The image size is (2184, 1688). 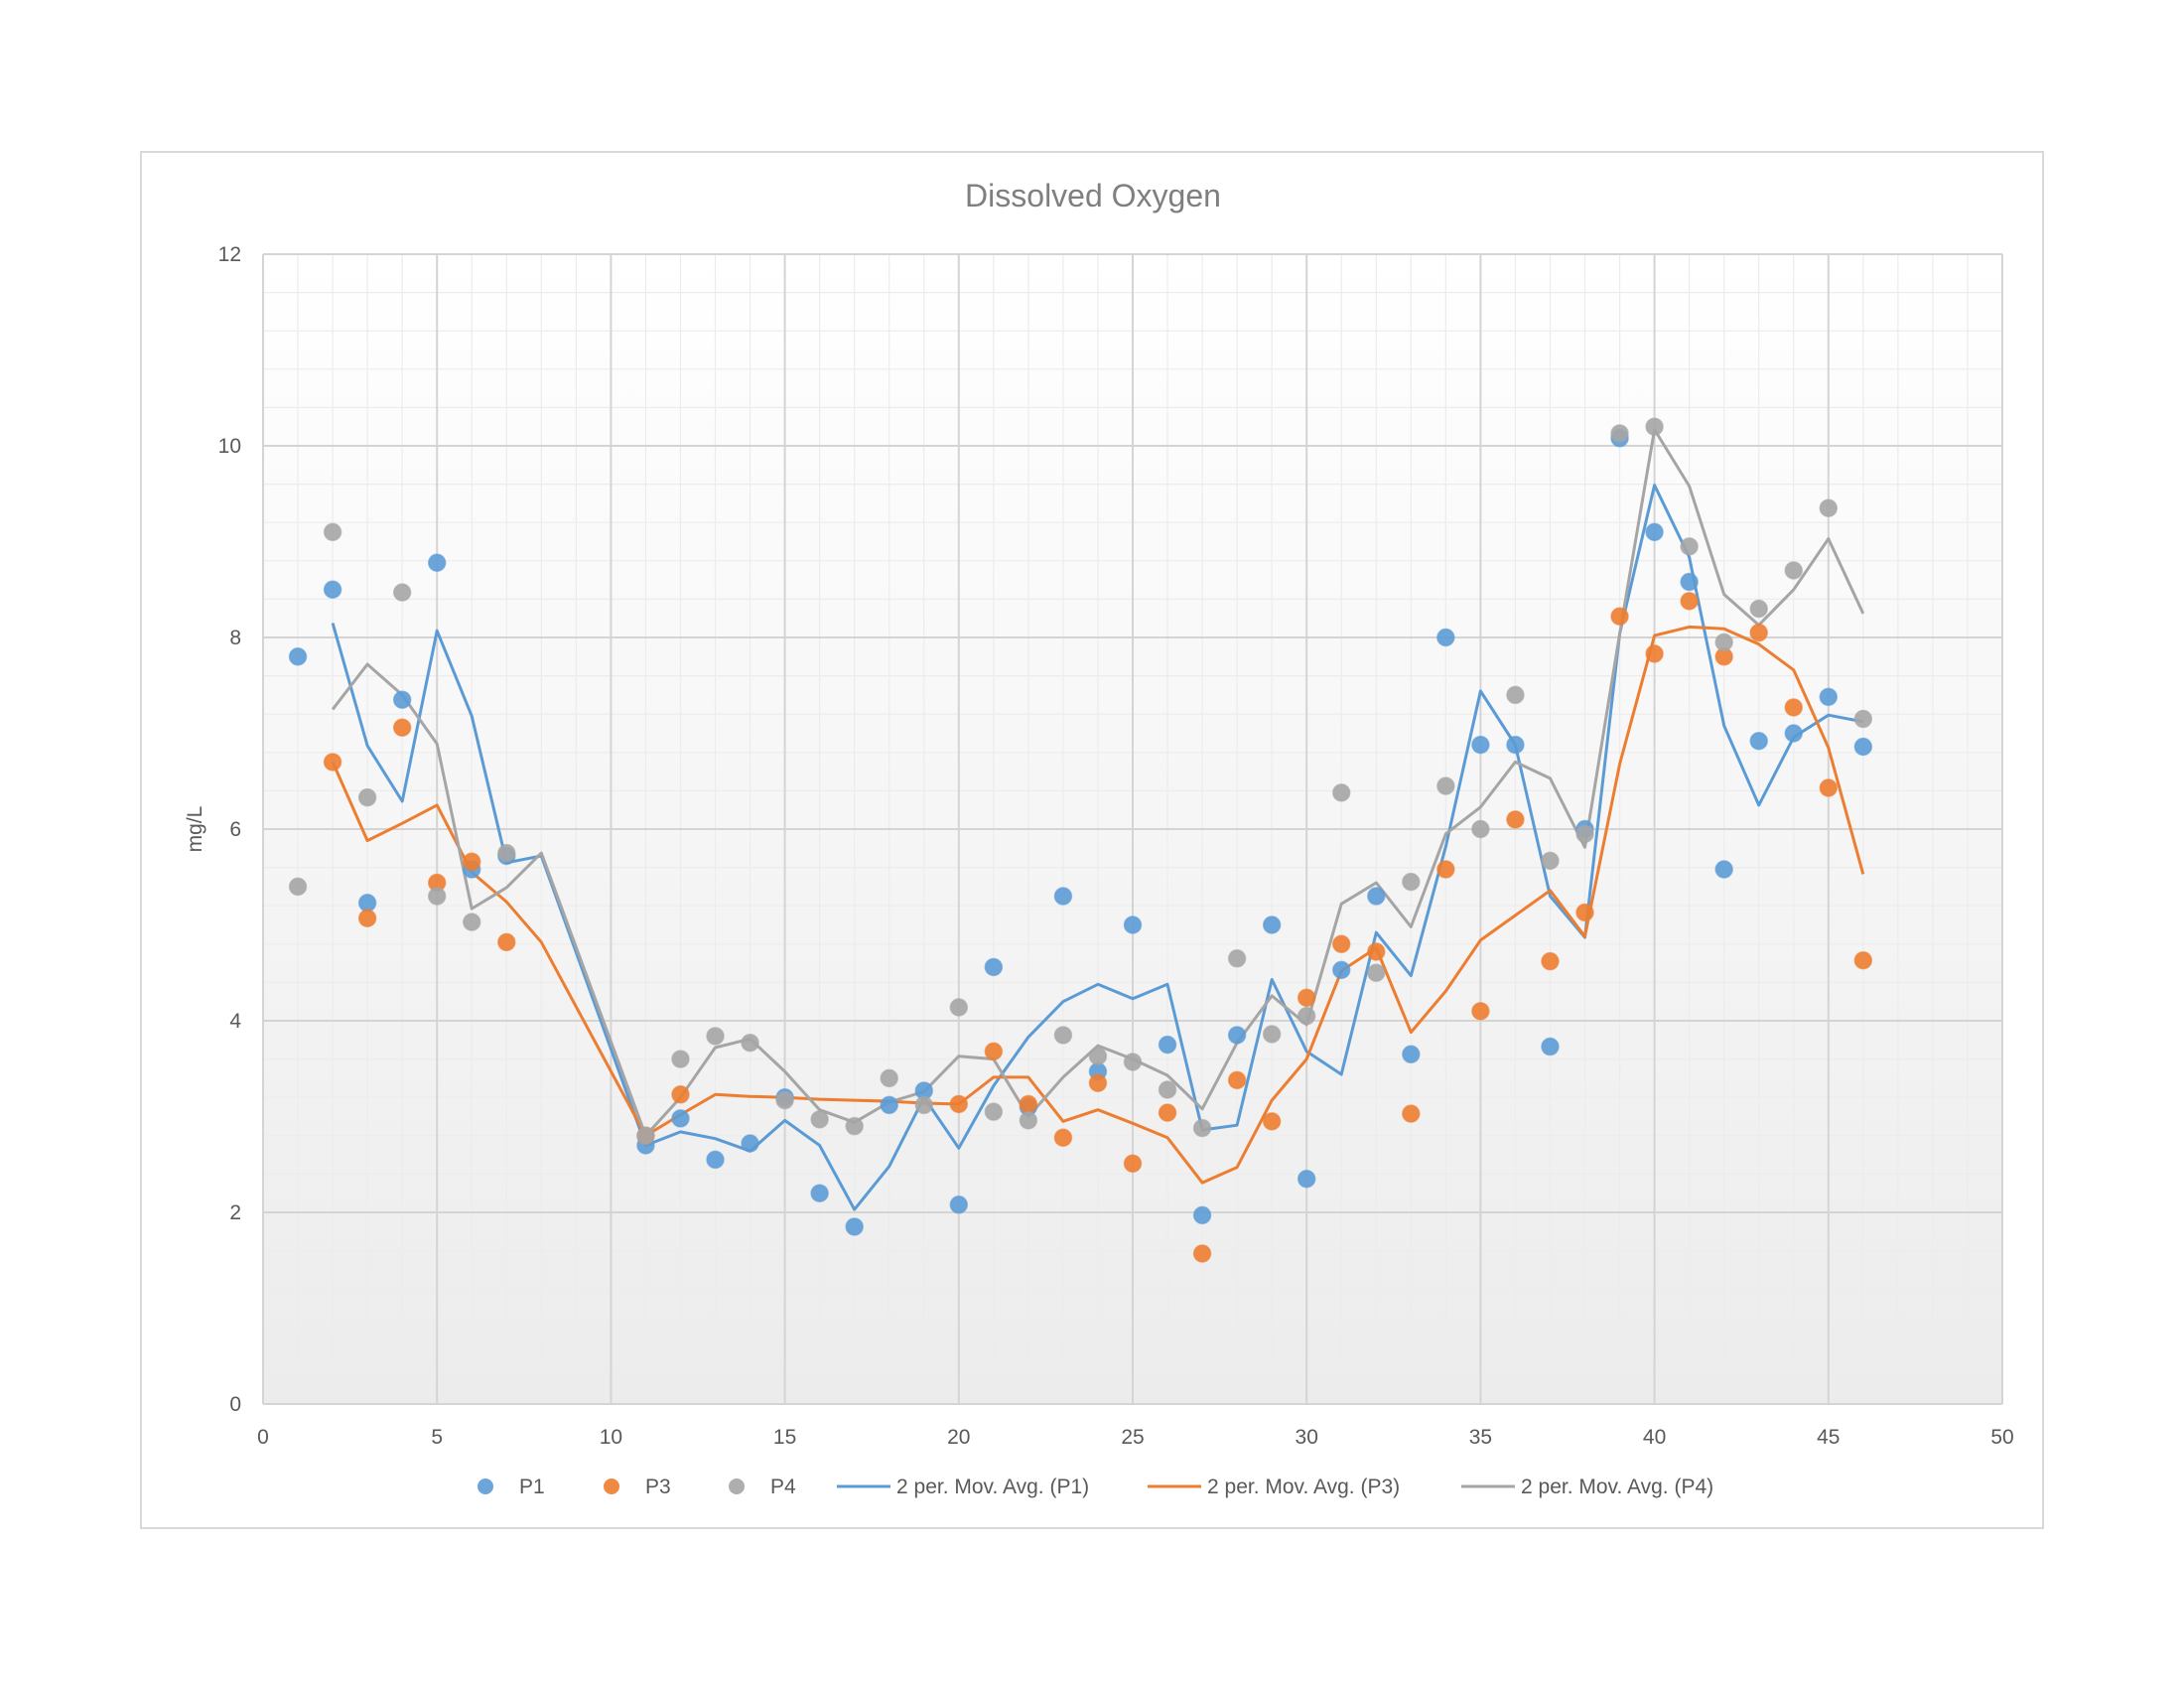 I want to click on x-tick-label: 10, so click(x=611, y=1437).